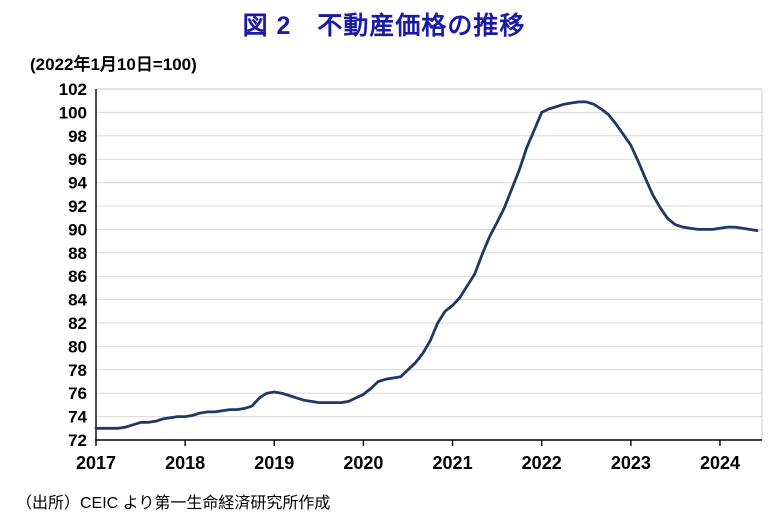 The height and width of the screenshot is (528, 768). What do you see at coordinates (77, 229) in the screenshot?
I see `y-tick-label: 90` at bounding box center [77, 229].